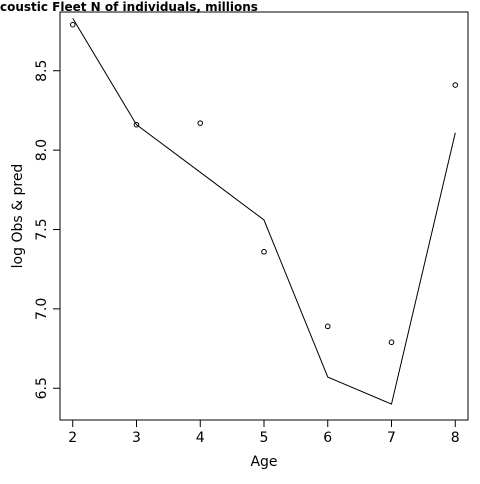 The height and width of the screenshot is (484, 480). What do you see at coordinates (136, 438) in the screenshot?
I see `x-tick-label-3: 3` at bounding box center [136, 438].